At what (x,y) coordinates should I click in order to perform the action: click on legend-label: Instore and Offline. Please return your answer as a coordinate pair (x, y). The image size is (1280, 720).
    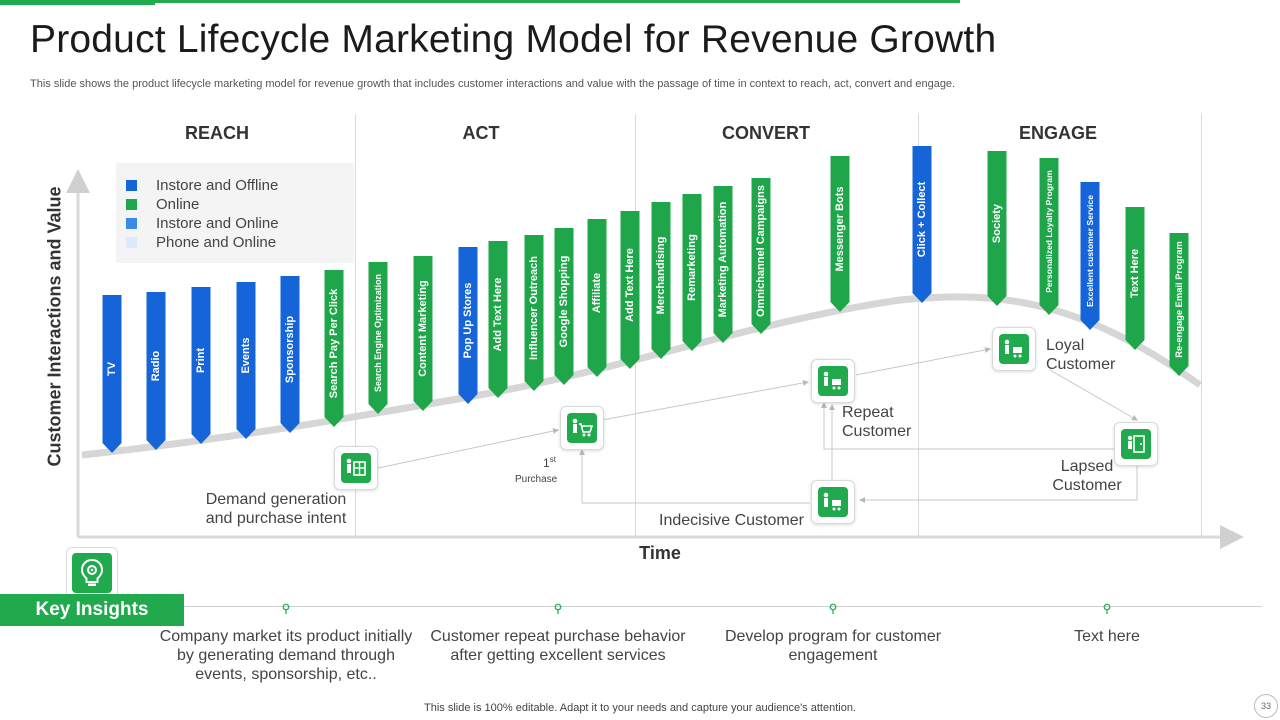
    Looking at the image, I should click on (217, 185).